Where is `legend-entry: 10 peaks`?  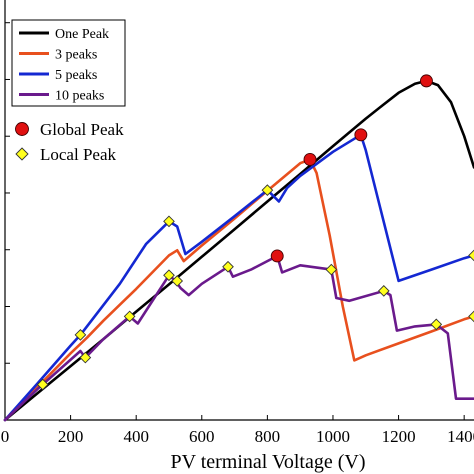 legend-entry: 10 peaks is located at coordinates (79, 96).